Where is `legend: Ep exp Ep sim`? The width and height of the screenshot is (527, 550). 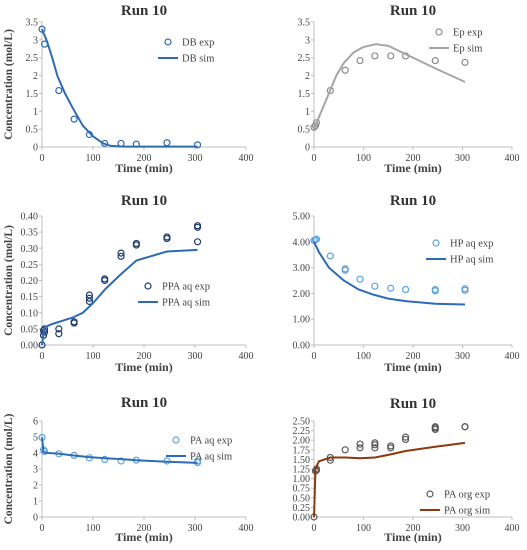
legend: Ep exp Ep sim is located at coordinates (455, 41).